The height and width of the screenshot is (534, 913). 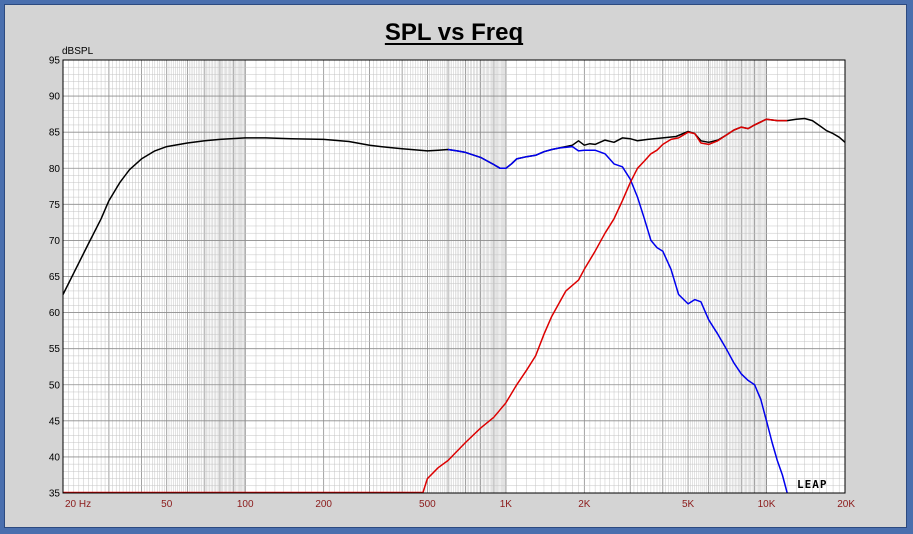 I want to click on x-tick-label: 5K, so click(x=688, y=504).